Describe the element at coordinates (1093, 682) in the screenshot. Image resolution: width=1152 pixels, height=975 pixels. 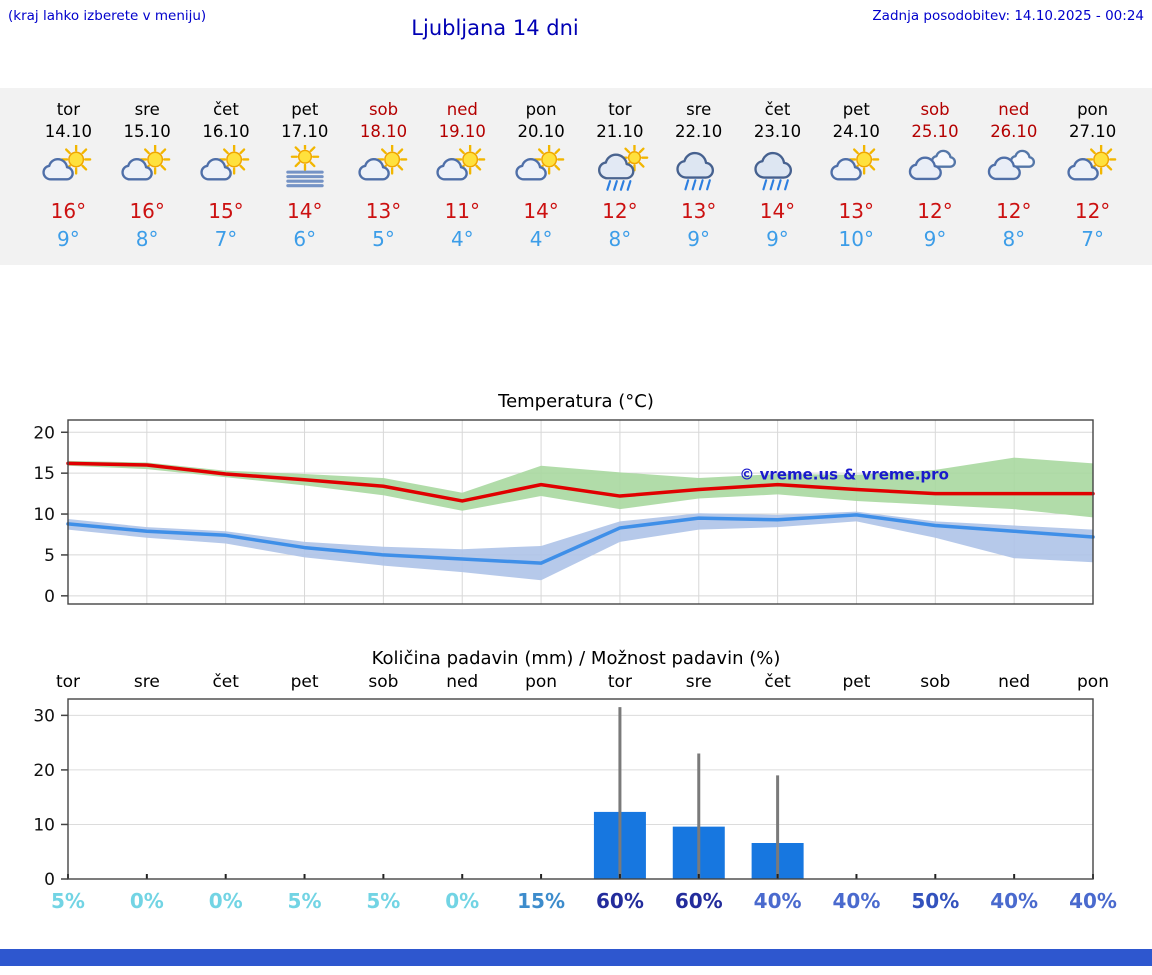
I see `precip-day-label: pon` at that location.